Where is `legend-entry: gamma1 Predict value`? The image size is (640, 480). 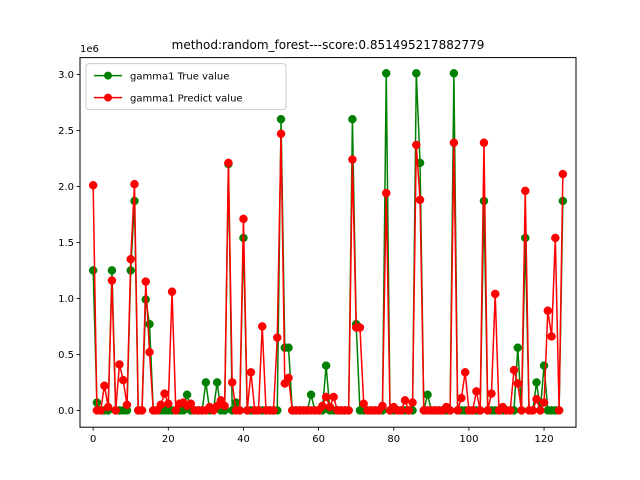 legend-entry: gamma1 Predict value is located at coordinates (168, 99).